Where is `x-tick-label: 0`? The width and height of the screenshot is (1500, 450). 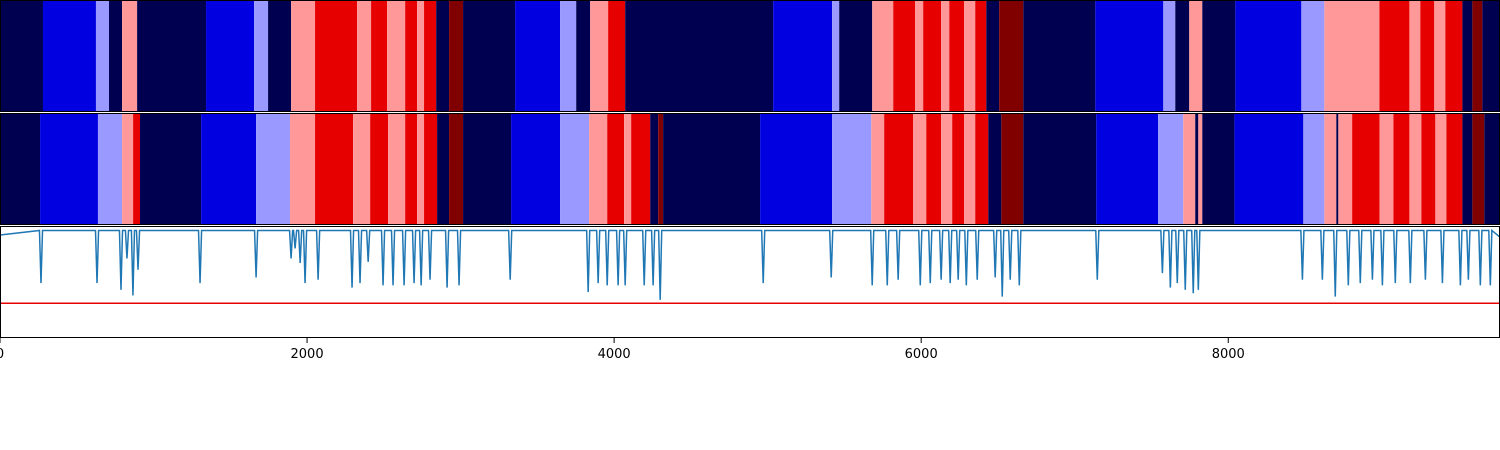
x-tick-label: 0 is located at coordinates (2, 354).